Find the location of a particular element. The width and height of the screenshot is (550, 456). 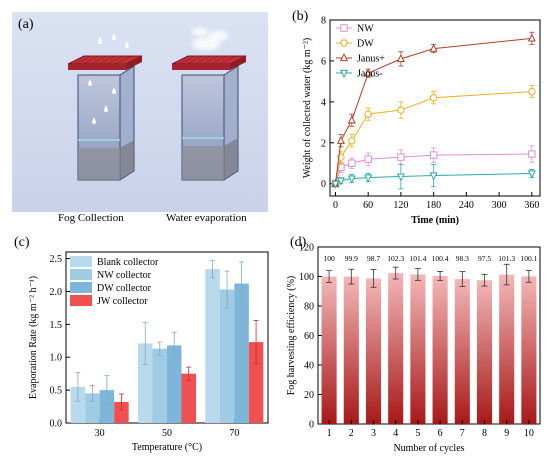

legend-label: Janus+ is located at coordinates (371, 59).